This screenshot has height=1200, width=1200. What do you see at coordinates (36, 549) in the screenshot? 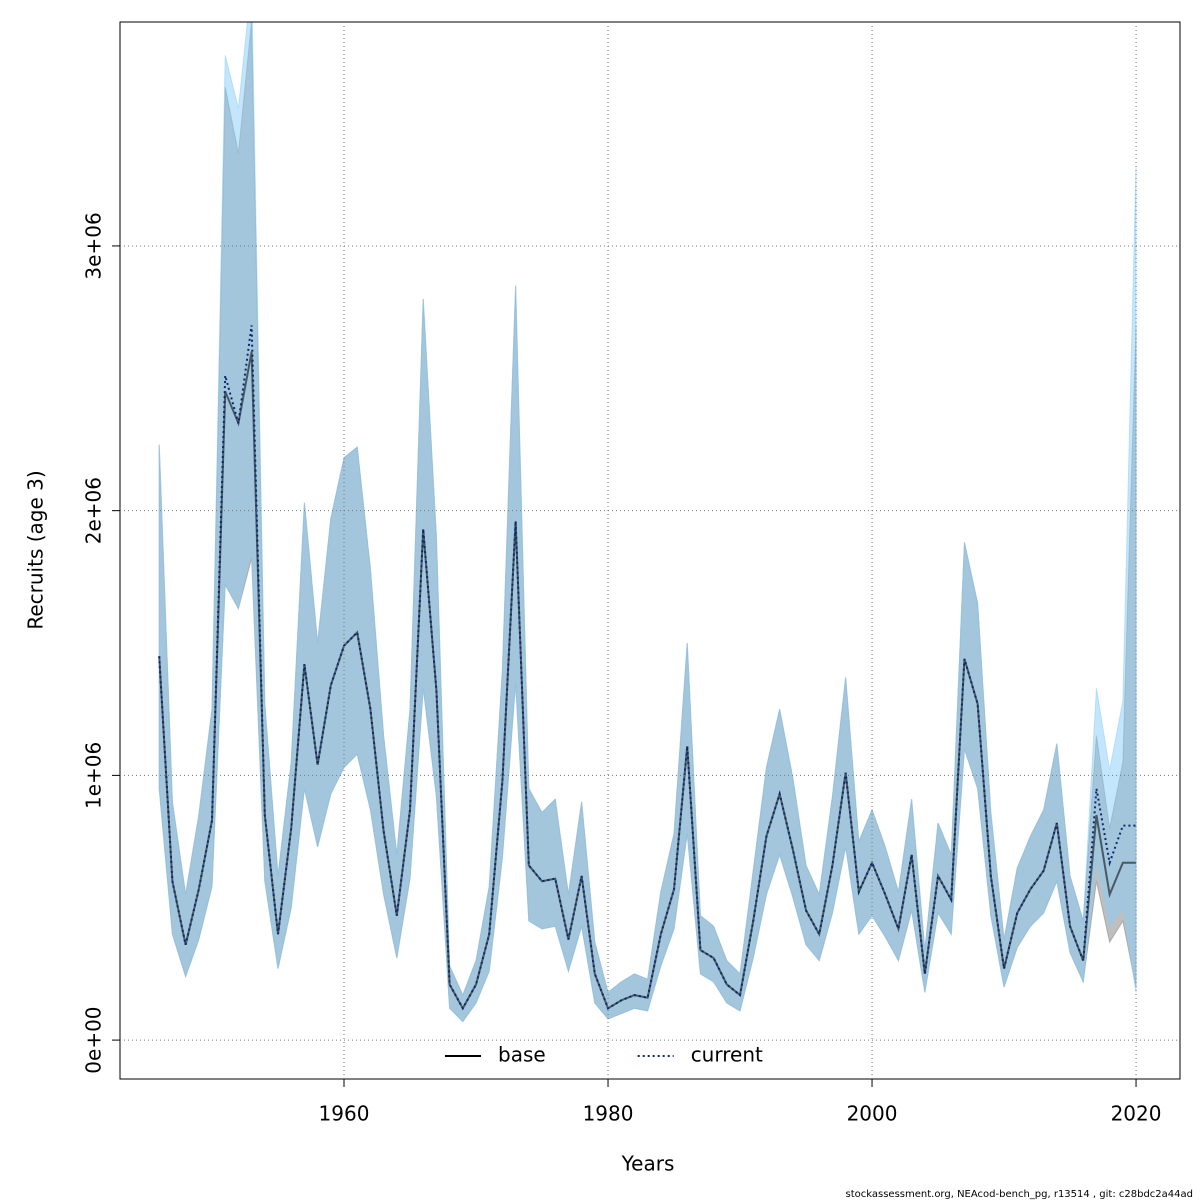
I see `y-axis-label: Recruits (age 3)` at bounding box center [36, 549].